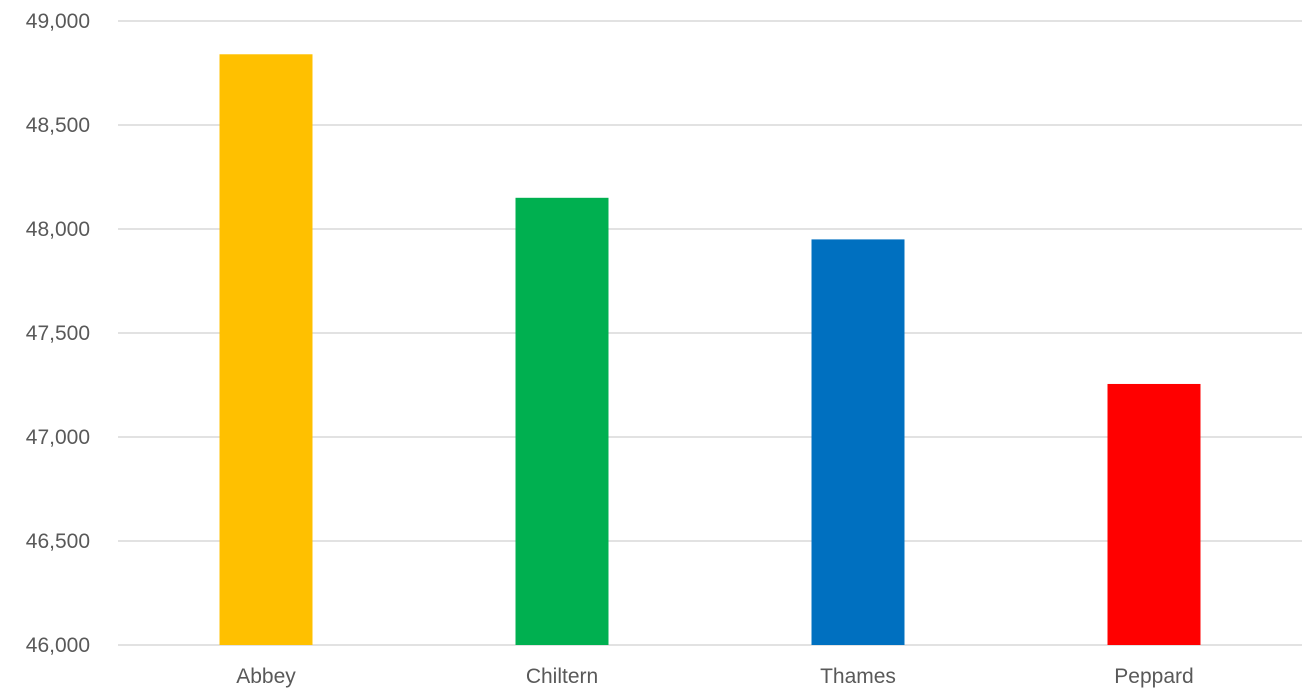  What do you see at coordinates (266, 676) in the screenshot?
I see `x-category-label: Abbey` at bounding box center [266, 676].